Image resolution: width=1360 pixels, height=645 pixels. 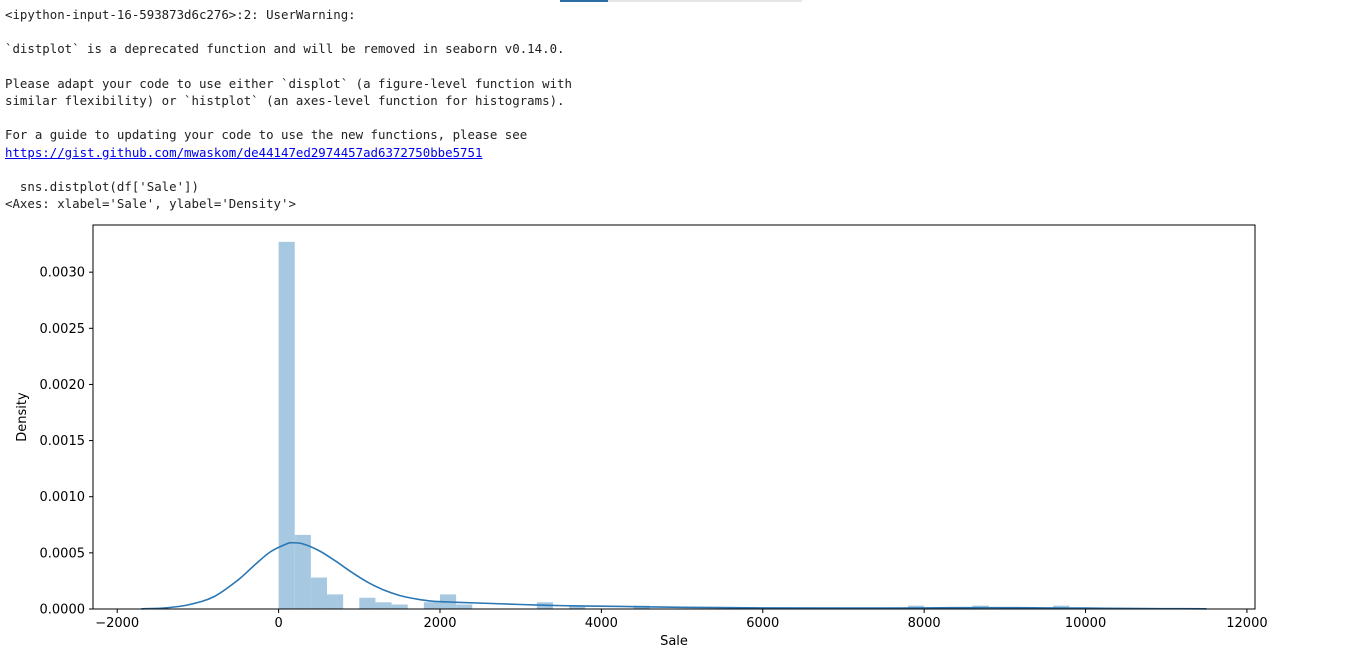 I want to click on y-tick-label: 0.0025, so click(x=63, y=329).